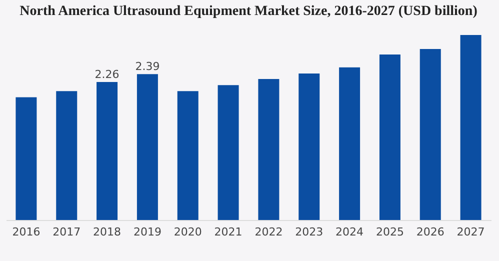 This screenshot has height=261, width=499. I want to click on x-tick-label: 2025, so click(390, 232).